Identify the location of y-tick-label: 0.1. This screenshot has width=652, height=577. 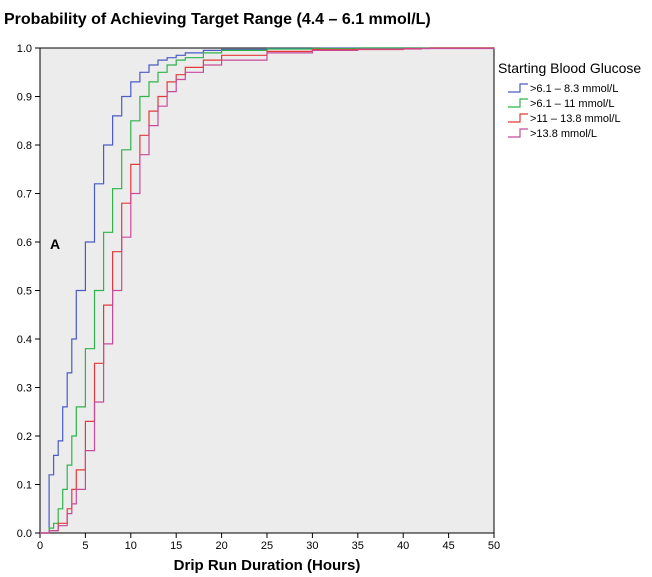
(24, 486).